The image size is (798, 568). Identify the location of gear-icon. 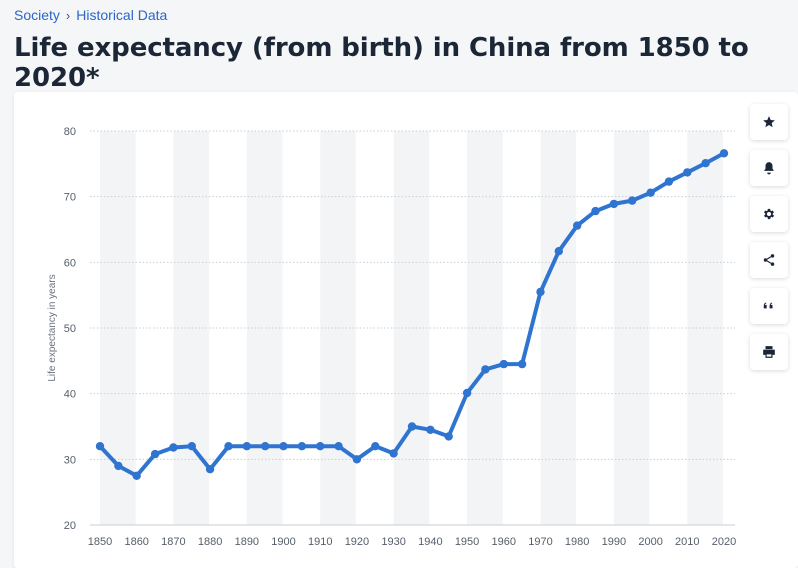
(769, 214).